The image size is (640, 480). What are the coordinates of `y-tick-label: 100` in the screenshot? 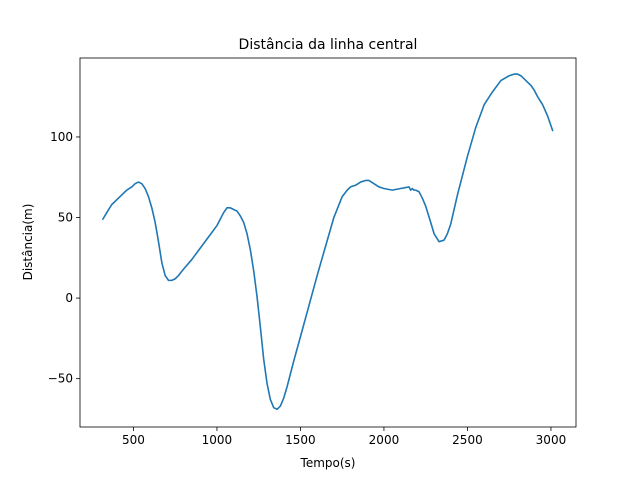 It's located at (61, 137).